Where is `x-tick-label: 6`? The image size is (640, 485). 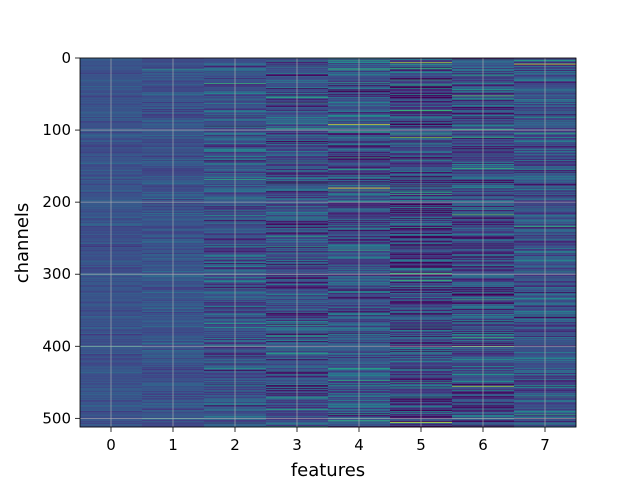
x-tick-label: 6 is located at coordinates (483, 445).